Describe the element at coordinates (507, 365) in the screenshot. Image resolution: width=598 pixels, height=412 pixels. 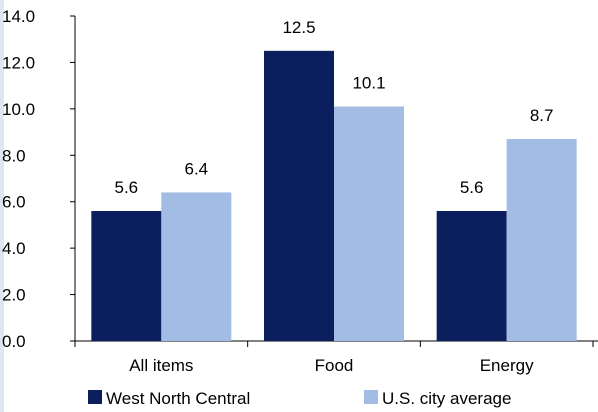
I see `x-tick-label: Energy` at that location.